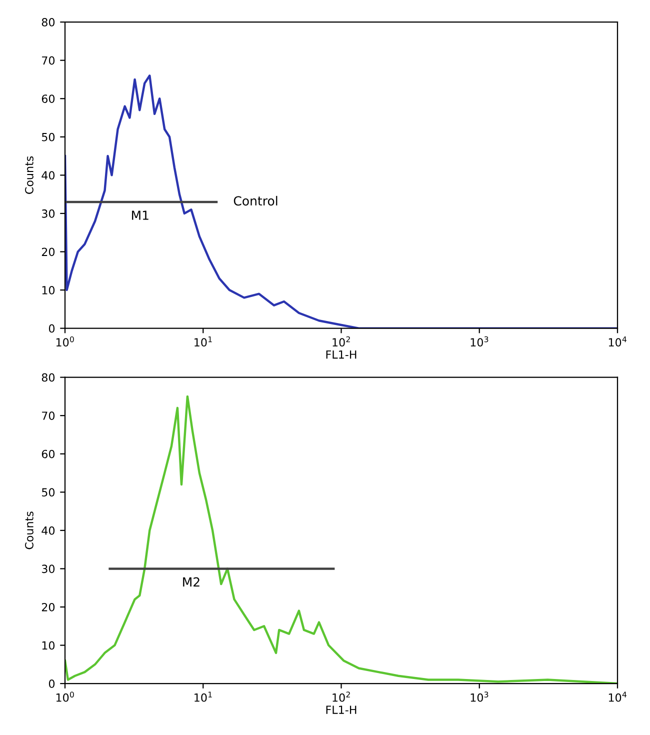  What do you see at coordinates (191, 582) in the screenshot?
I see `annotation: M2` at bounding box center [191, 582].